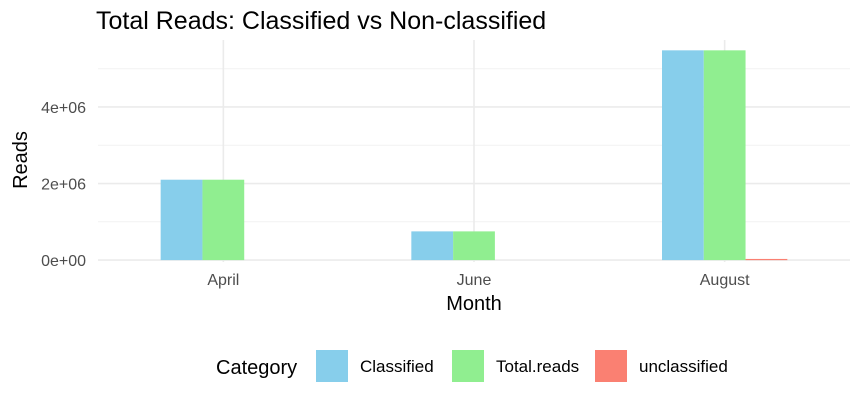 This screenshot has height=405, width=862. What do you see at coordinates (223, 280) in the screenshot?
I see `x-tick-label: April` at bounding box center [223, 280].